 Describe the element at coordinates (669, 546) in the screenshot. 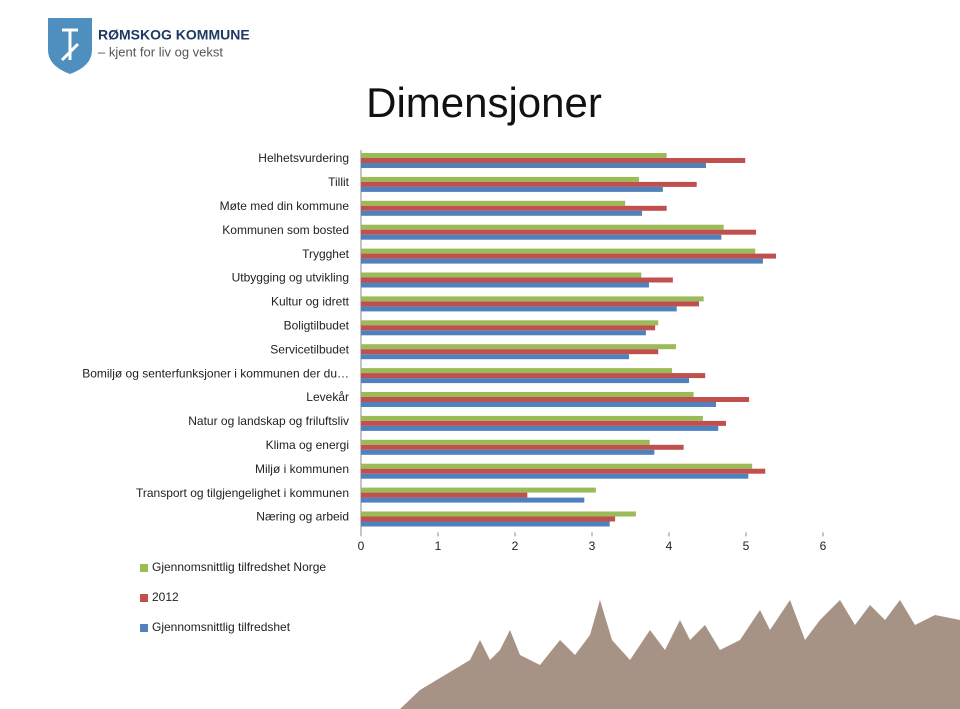

I see `x-tick-label: 4` at that location.